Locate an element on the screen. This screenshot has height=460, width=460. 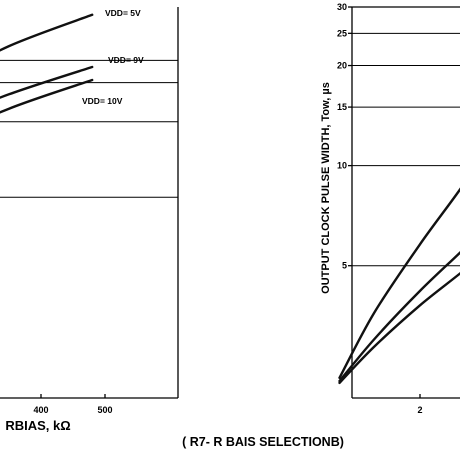
right-y-tick-label: 20 is located at coordinates (342, 66).